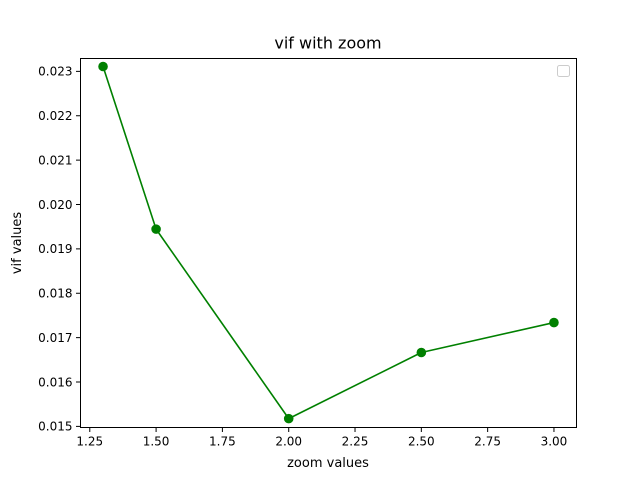 The image size is (640, 480). What do you see at coordinates (355, 442) in the screenshot?
I see `x-tick-label: 2.25` at bounding box center [355, 442].